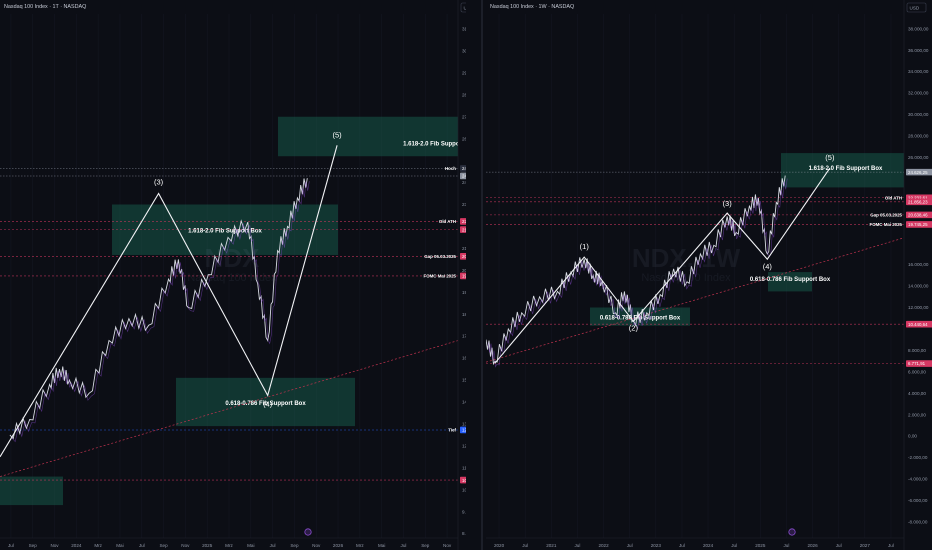 The height and width of the screenshot is (550, 932). Describe the element at coordinates (918, 457) in the screenshot. I see `y-tick-label: -2.000,00` at that location.